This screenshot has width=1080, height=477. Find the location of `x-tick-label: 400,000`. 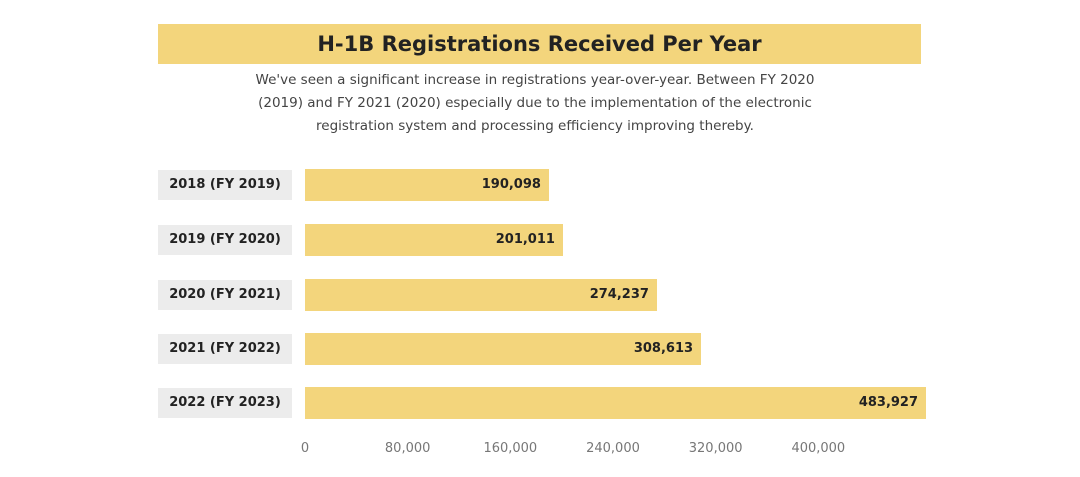

x-tick-label: 400,000 is located at coordinates (818, 448).